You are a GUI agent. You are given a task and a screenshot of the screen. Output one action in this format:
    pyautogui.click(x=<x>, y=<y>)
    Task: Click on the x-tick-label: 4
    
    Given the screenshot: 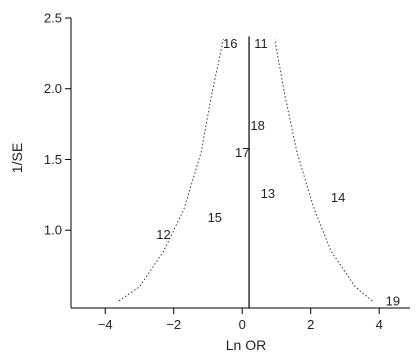 What is the action you would take?
    pyautogui.click(x=379, y=324)
    